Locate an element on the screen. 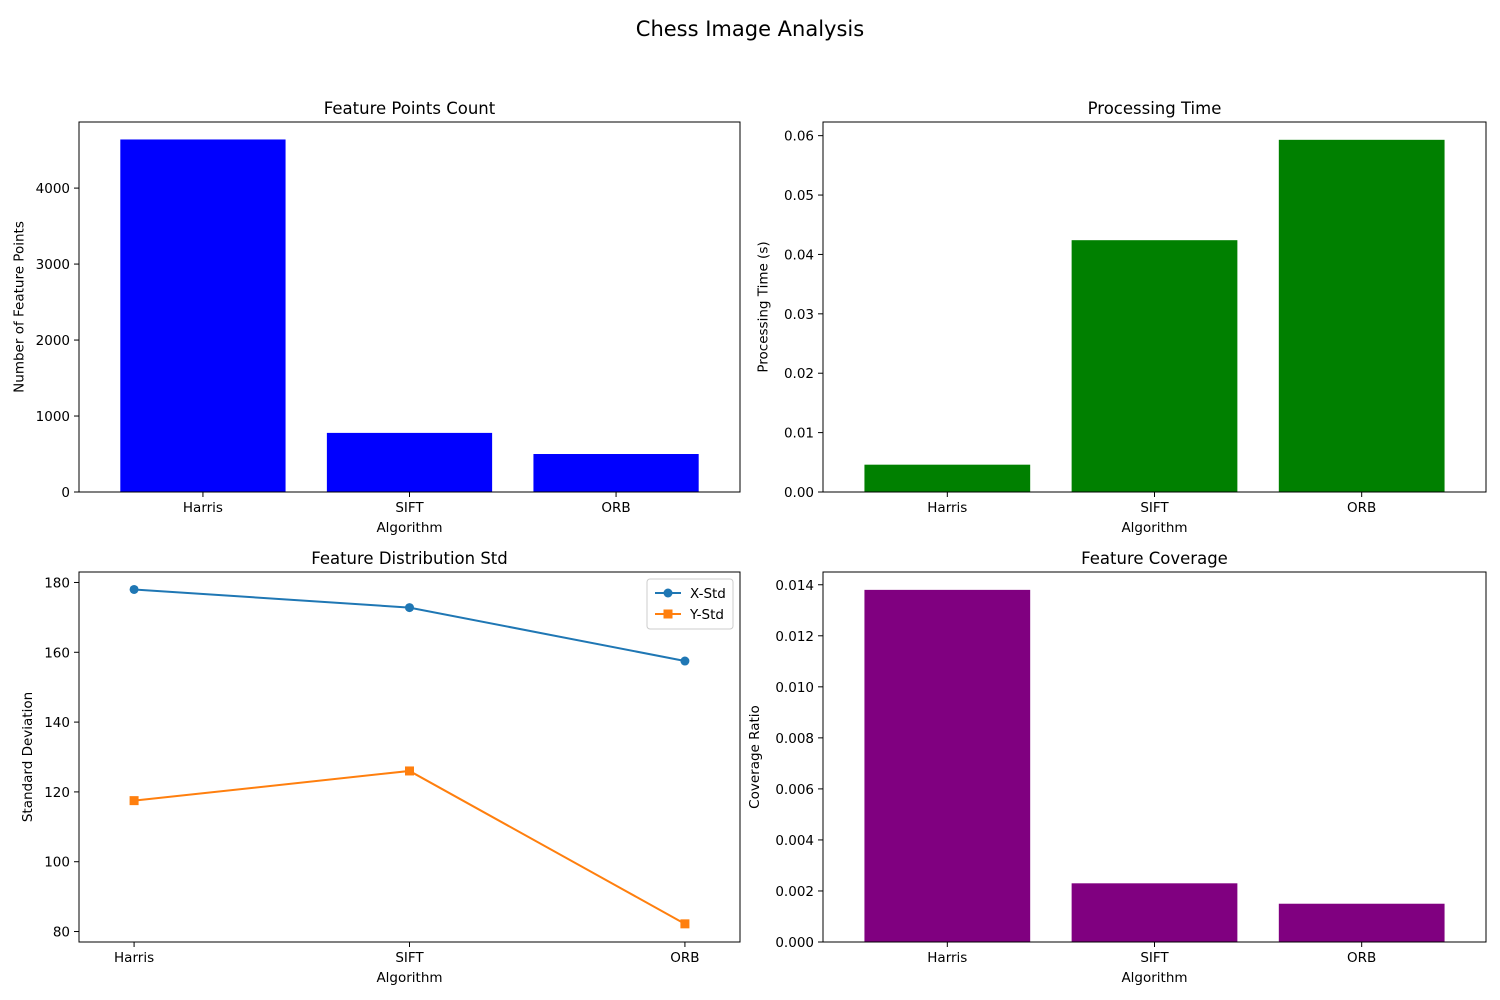 This screenshot has width=1500, height=1000. y-tick-label: 0.05 is located at coordinates (799, 196).